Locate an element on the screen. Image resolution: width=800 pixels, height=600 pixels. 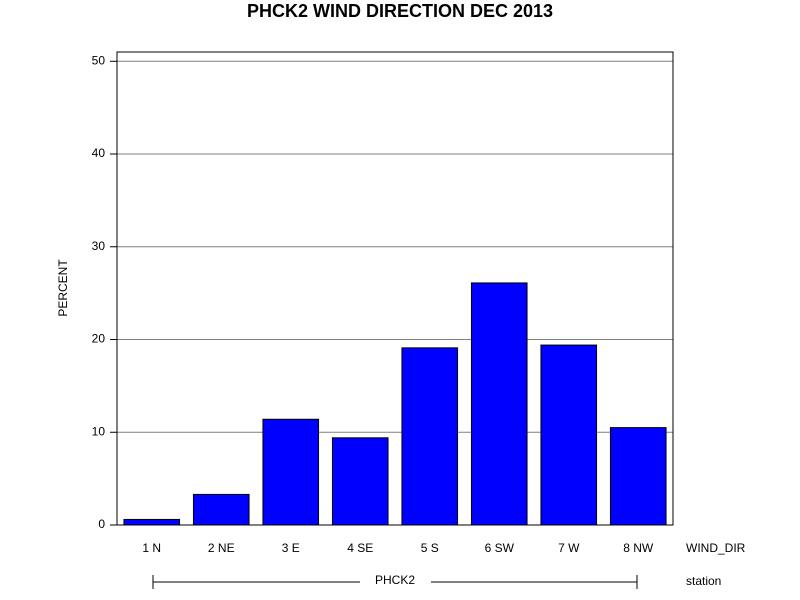
y-tick-label: 20 is located at coordinates (99, 339).